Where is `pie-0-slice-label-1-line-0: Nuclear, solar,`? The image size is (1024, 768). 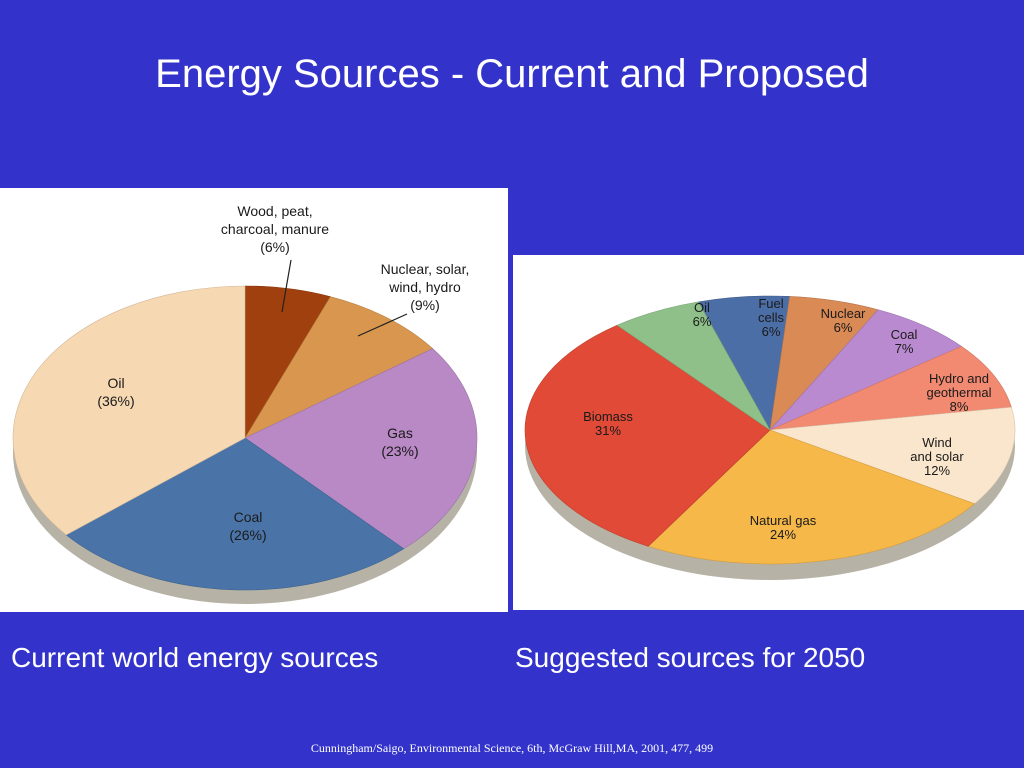
pie-0-slice-label-1-line-0: Nuclear, solar, is located at coordinates (425, 269).